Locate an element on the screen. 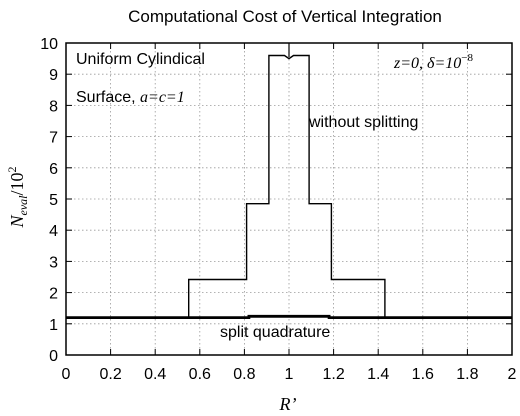 The height and width of the screenshot is (416, 520). y-tick-labels: 0 1 2 3 4 5 6 7 8 9 10 is located at coordinates (49, 200).